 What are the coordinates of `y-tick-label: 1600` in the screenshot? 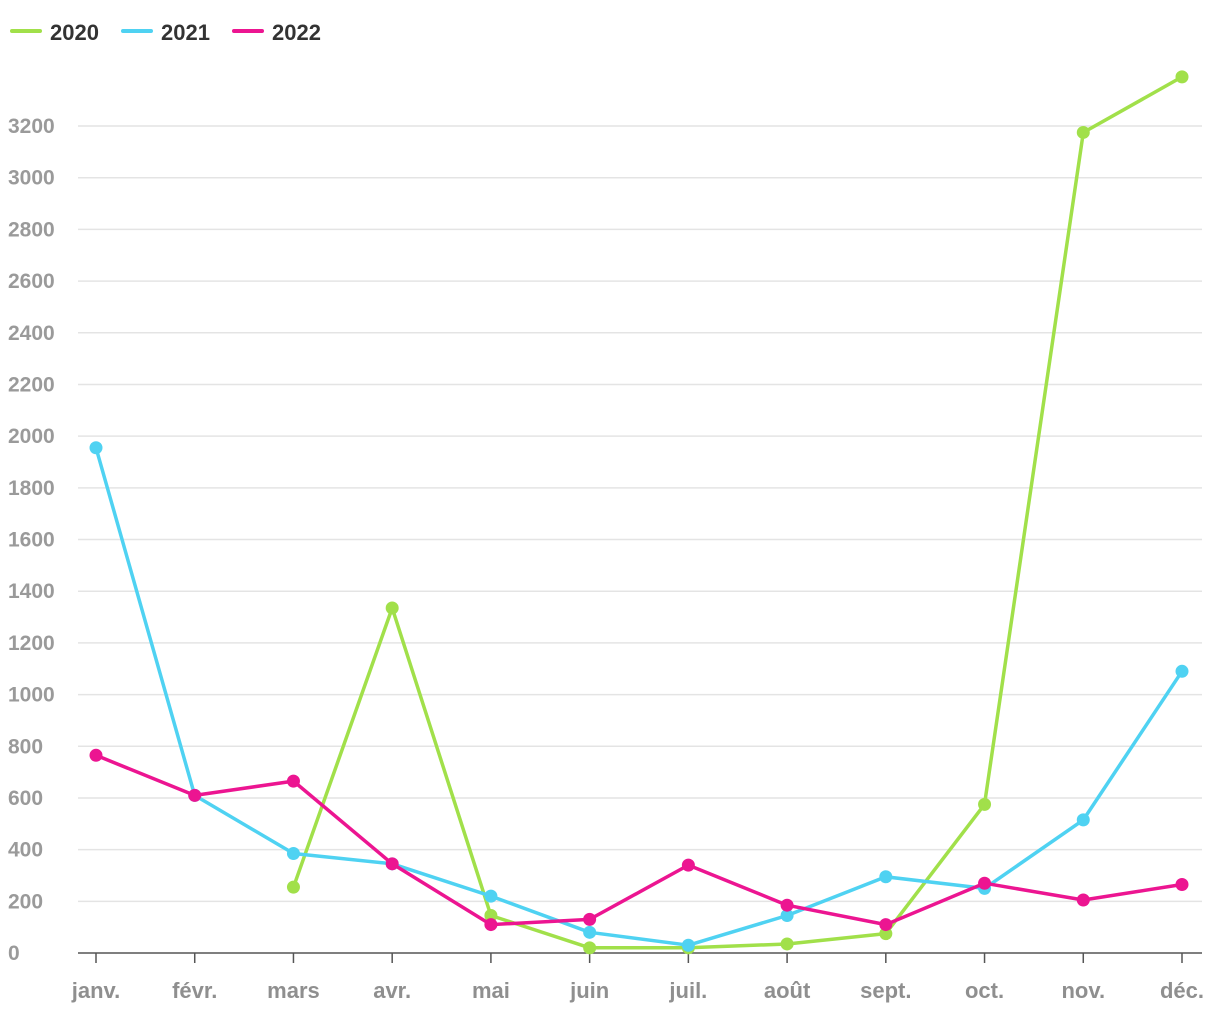 It's located at (31, 540).